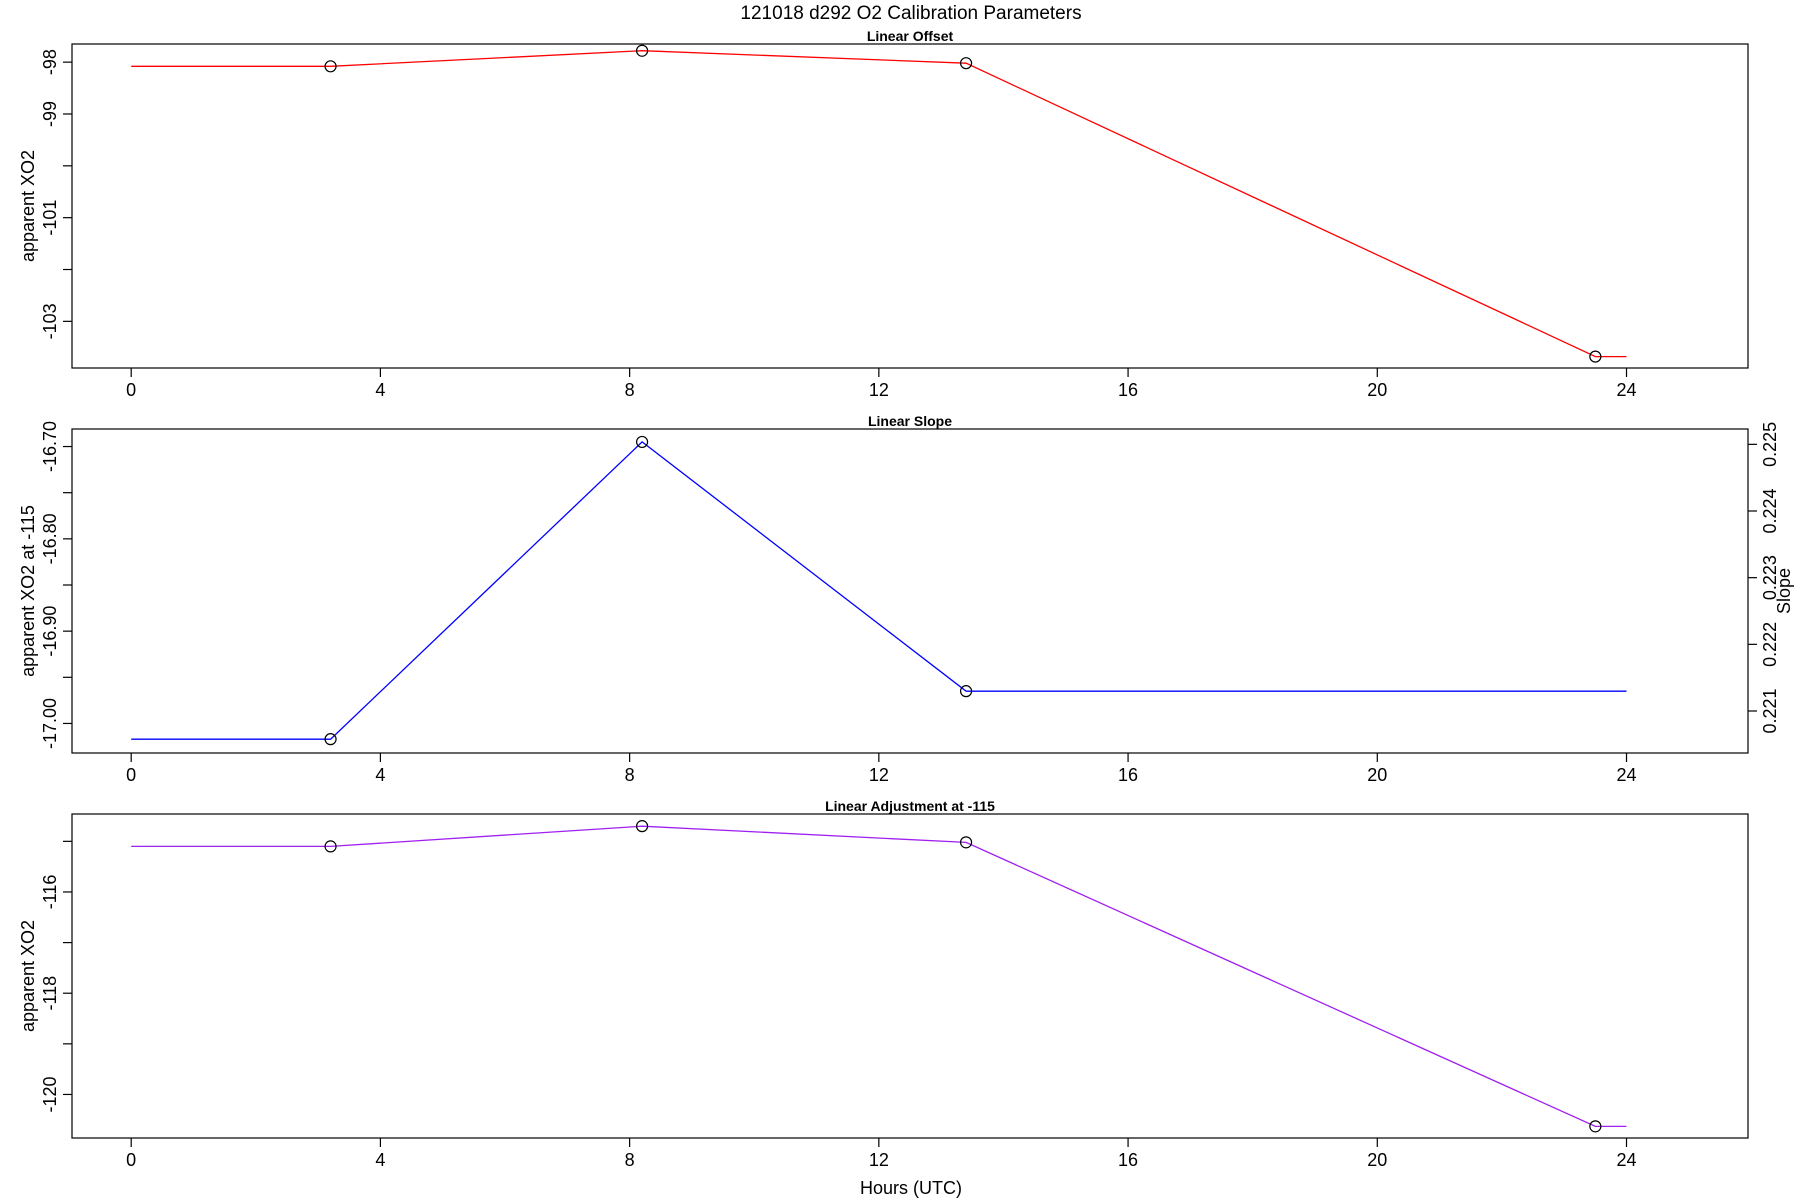  Describe the element at coordinates (1770, 577) in the screenshot. I see `y2-tick-label: 0.223` at that location.